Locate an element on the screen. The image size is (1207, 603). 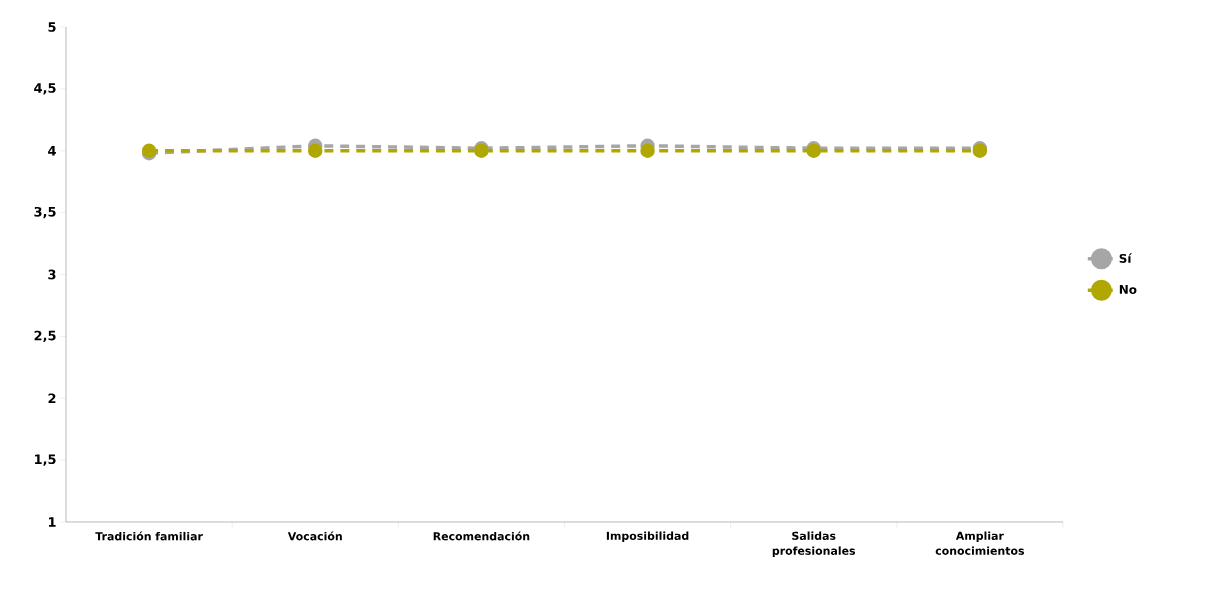
x-tick-label: Salidas profesionales is located at coordinates (814, 544).